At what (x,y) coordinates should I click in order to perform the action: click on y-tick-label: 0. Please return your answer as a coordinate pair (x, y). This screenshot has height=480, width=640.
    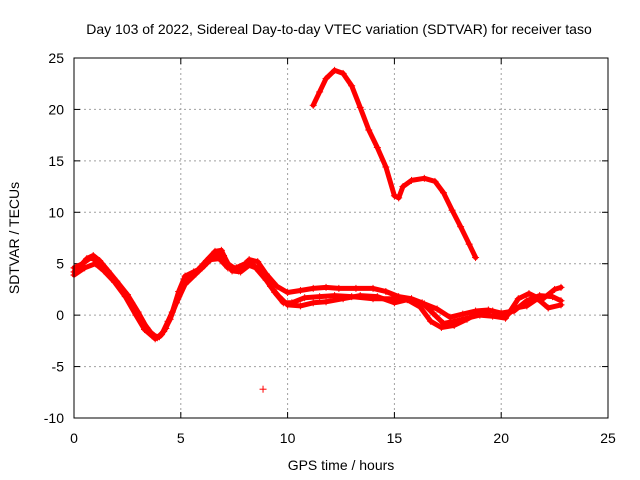
    Looking at the image, I should click on (60, 315).